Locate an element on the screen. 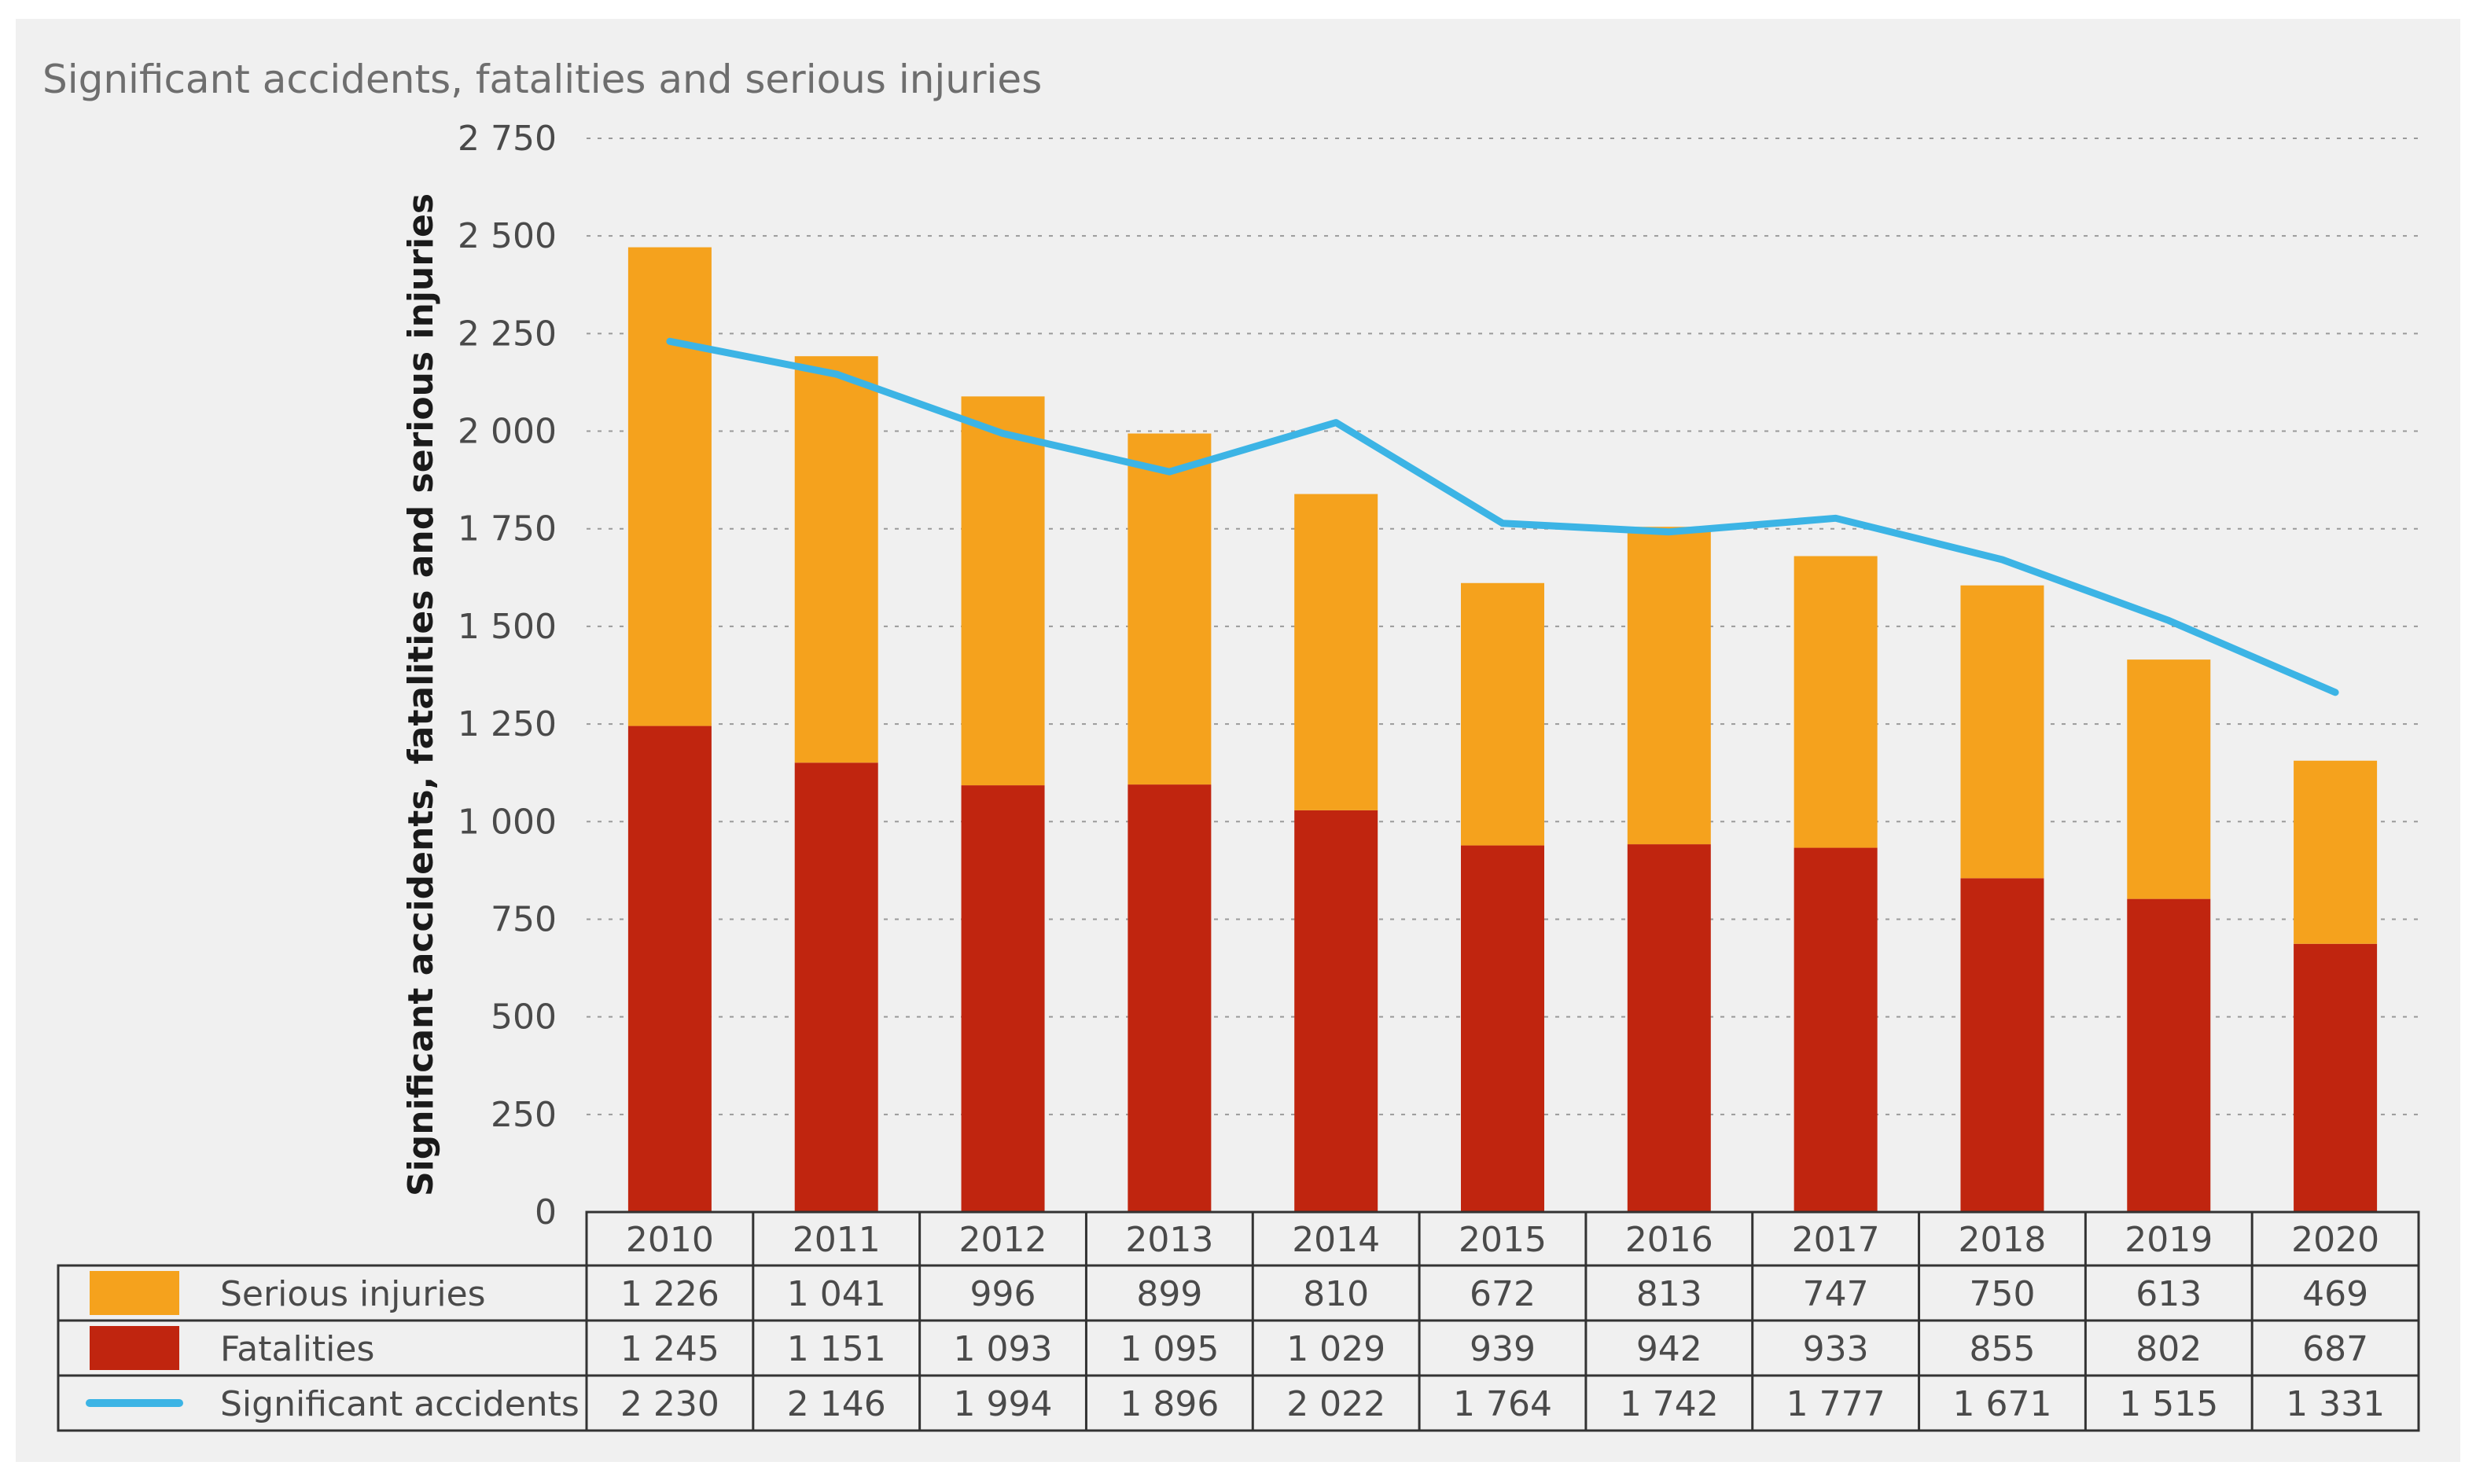  table-cell-value: 802 is located at coordinates (2169, 1349).